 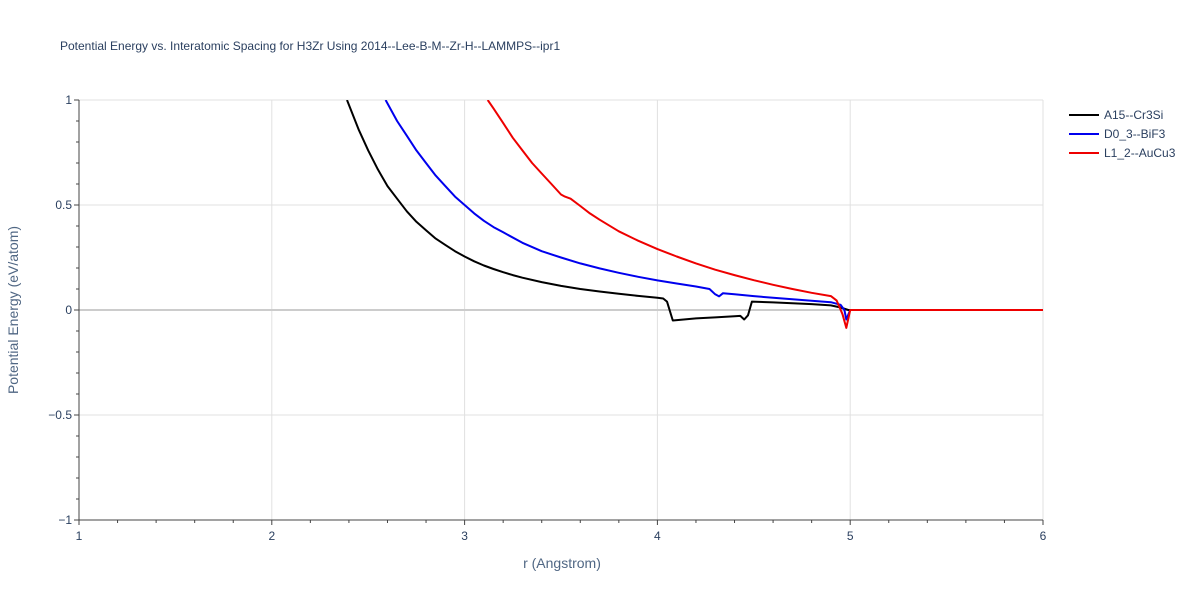 I want to click on legend-label: D0_3--BiF3, so click(x=1135, y=134).